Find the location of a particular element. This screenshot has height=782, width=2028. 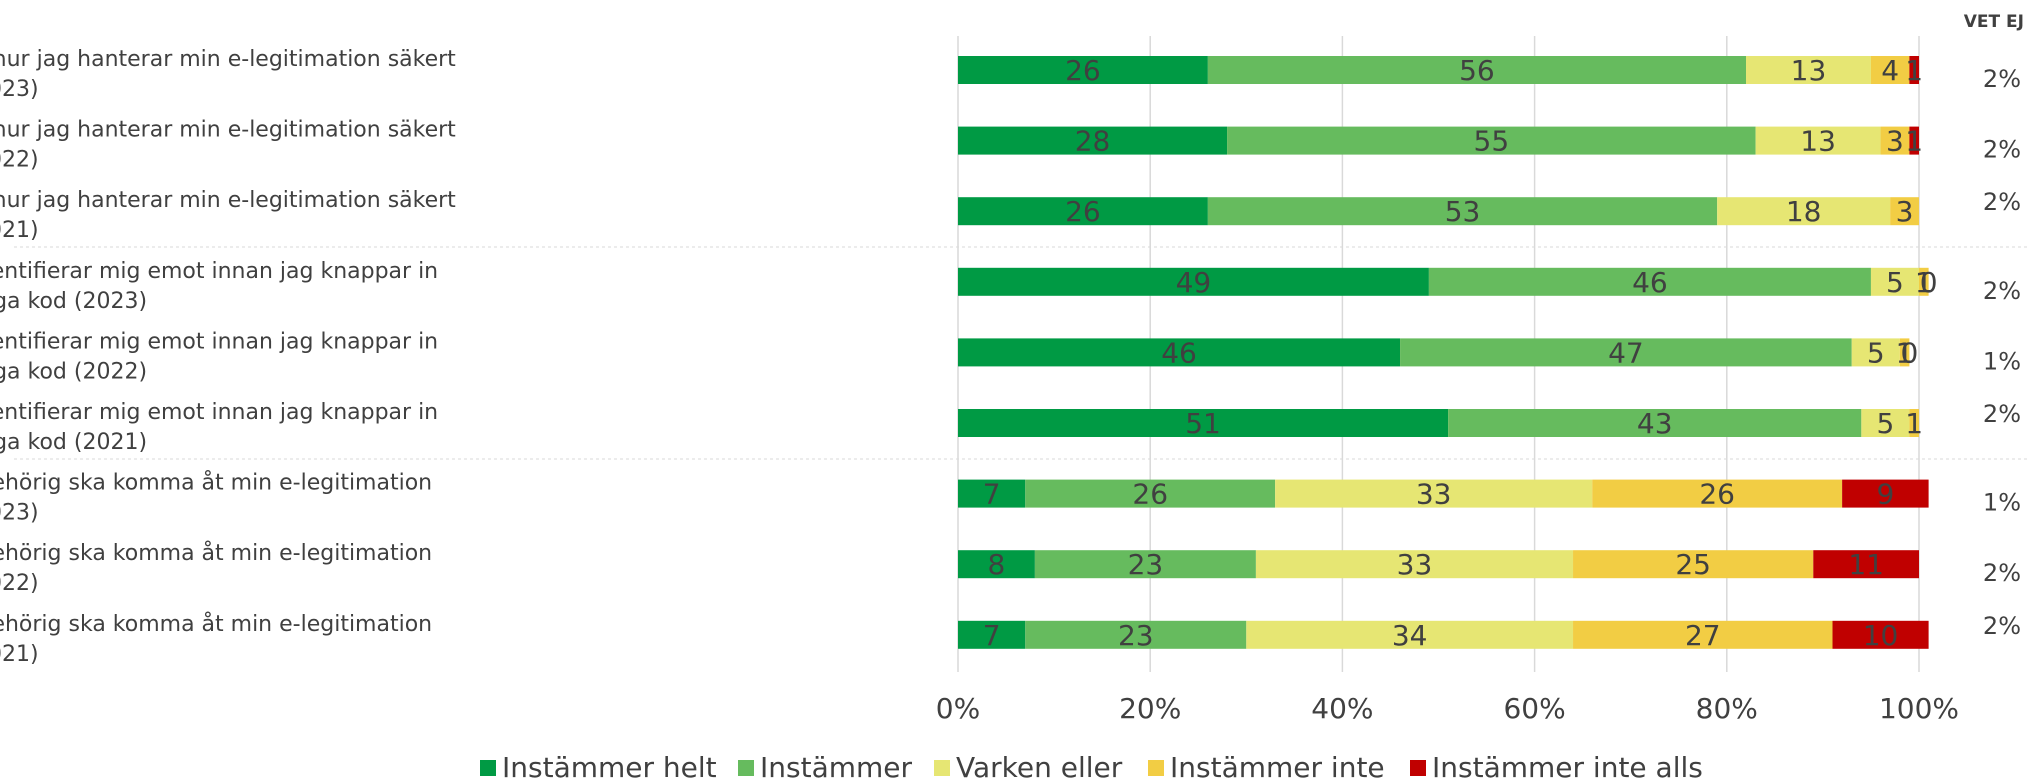

data-label: 34 is located at coordinates (1410, 635).